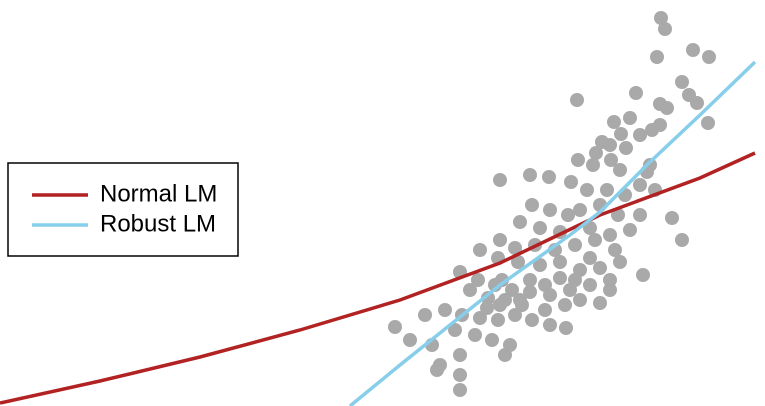 The height and width of the screenshot is (406, 765). What do you see at coordinates (158, 223) in the screenshot?
I see `legend-label: Robust LM` at bounding box center [158, 223].